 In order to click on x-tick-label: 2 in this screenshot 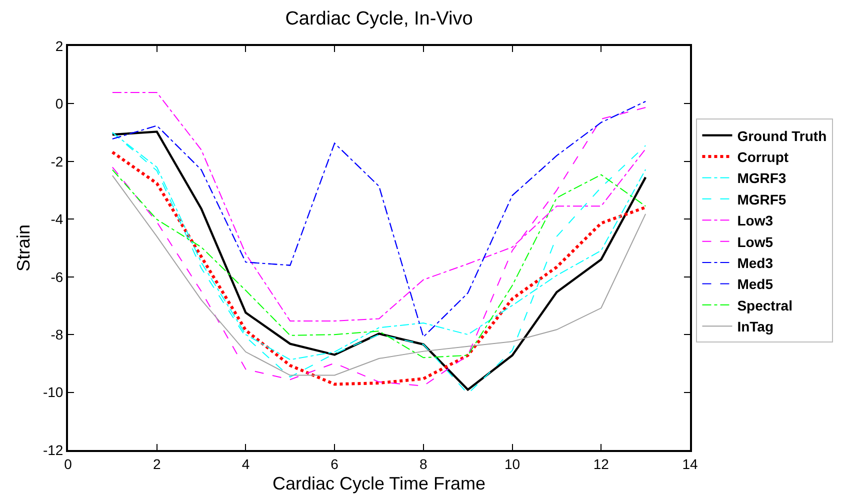, I will do `click(156, 464)`.